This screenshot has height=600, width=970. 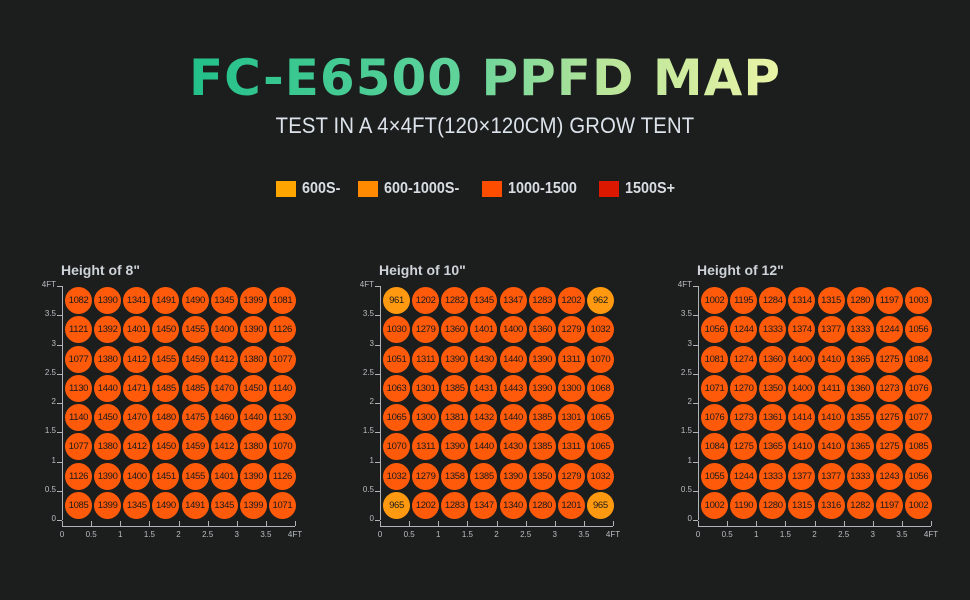 I want to click on page-title: FC-E6500 PPFD MAP, so click(x=485, y=78).